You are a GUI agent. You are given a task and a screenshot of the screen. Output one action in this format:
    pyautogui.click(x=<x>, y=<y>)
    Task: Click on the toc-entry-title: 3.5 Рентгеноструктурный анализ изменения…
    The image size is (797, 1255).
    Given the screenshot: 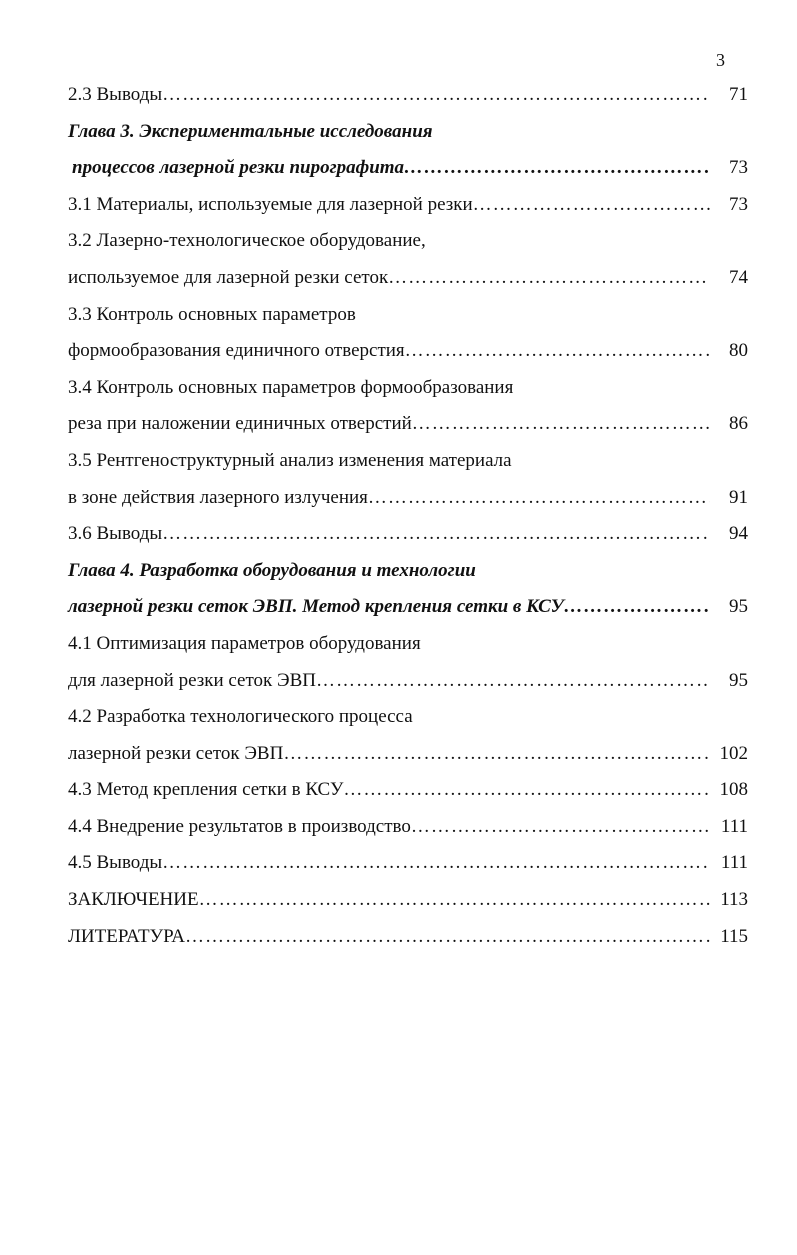 What is the action you would take?
    pyautogui.click(x=290, y=460)
    